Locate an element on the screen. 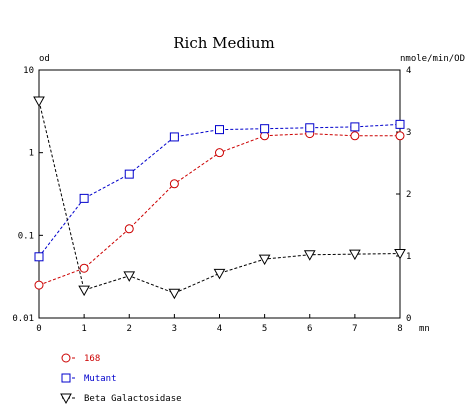 This screenshot has width=472, height=405. x-tick-label: 8 is located at coordinates (399, 329).